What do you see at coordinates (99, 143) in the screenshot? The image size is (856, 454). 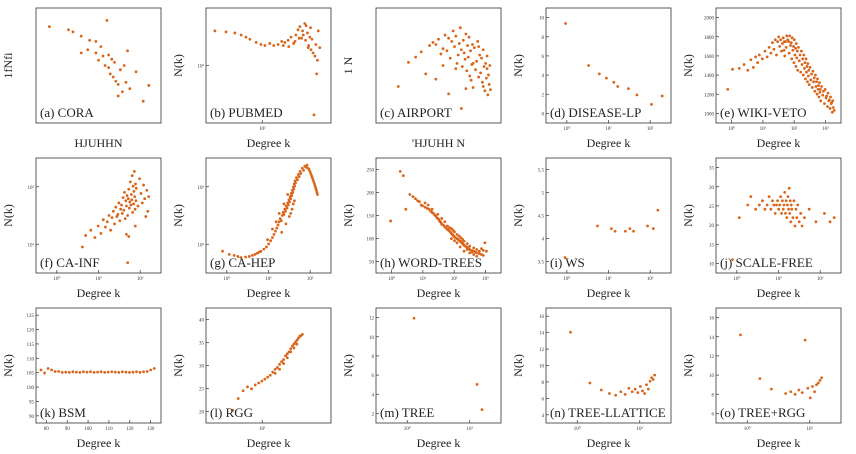 I see `x-axis-label: HJUHHN` at bounding box center [99, 143].